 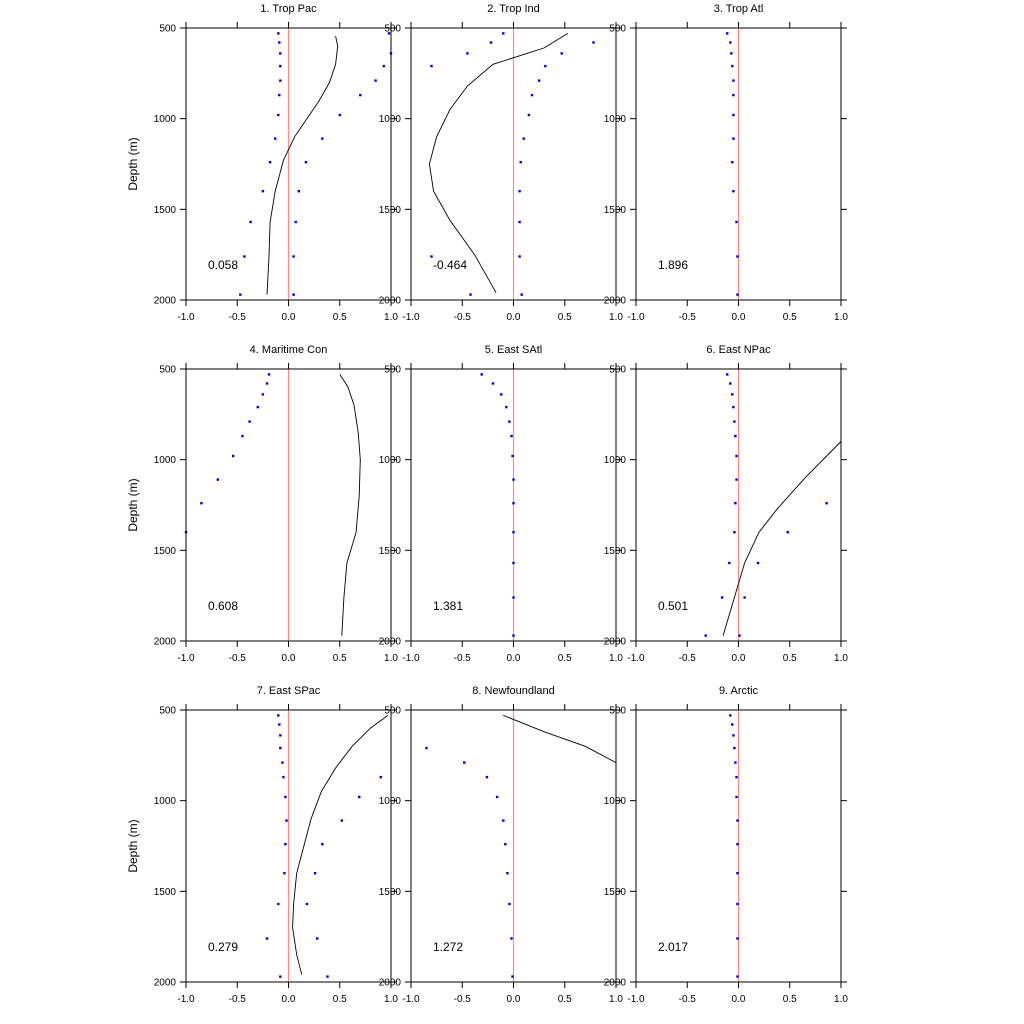 I want to click on panel-value-label: 0.279, so click(x=223, y=947).